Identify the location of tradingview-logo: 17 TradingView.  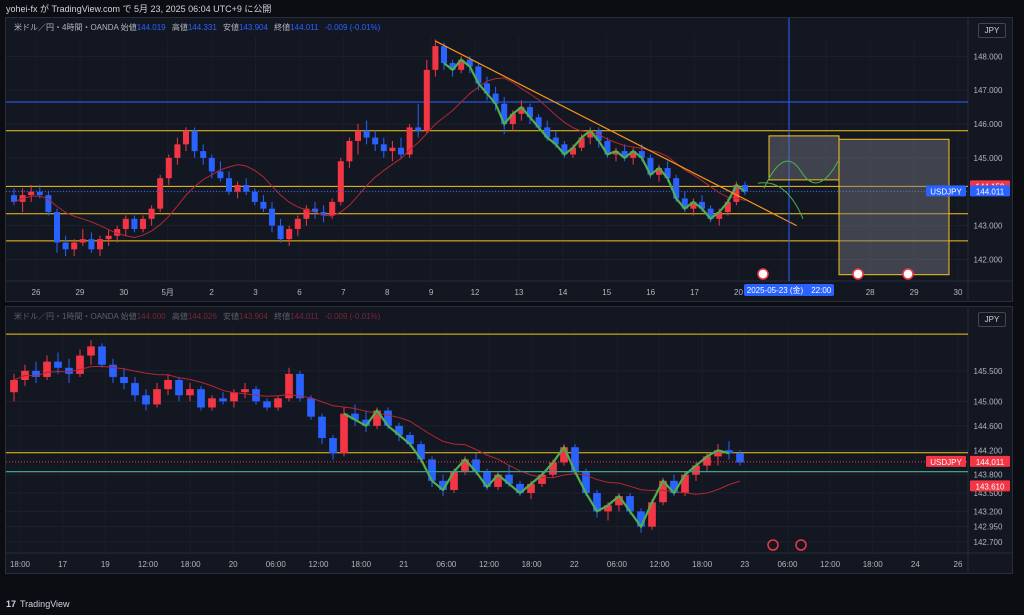
(38, 604).